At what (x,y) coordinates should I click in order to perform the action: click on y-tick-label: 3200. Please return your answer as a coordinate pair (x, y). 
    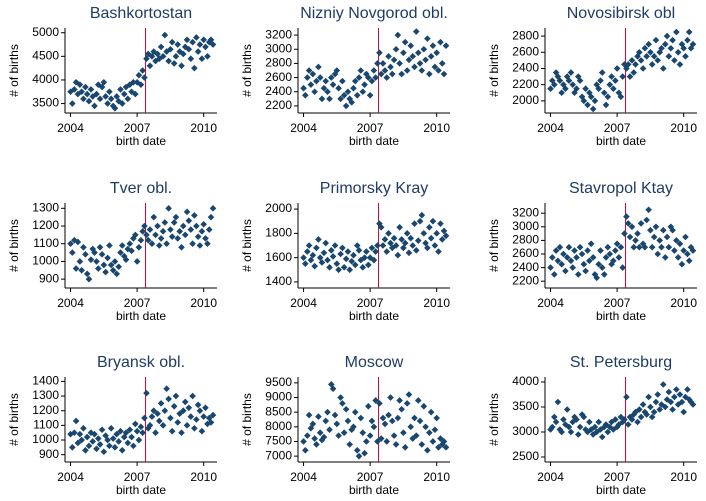
    Looking at the image, I should click on (525, 212).